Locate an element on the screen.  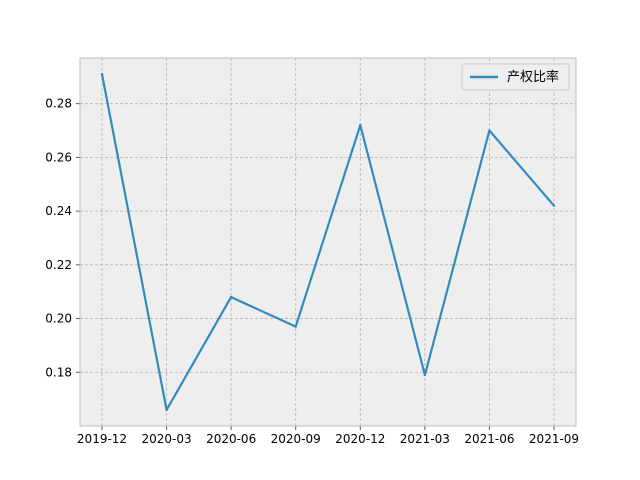
x-tick-label: 2020-03 is located at coordinates (167, 439).